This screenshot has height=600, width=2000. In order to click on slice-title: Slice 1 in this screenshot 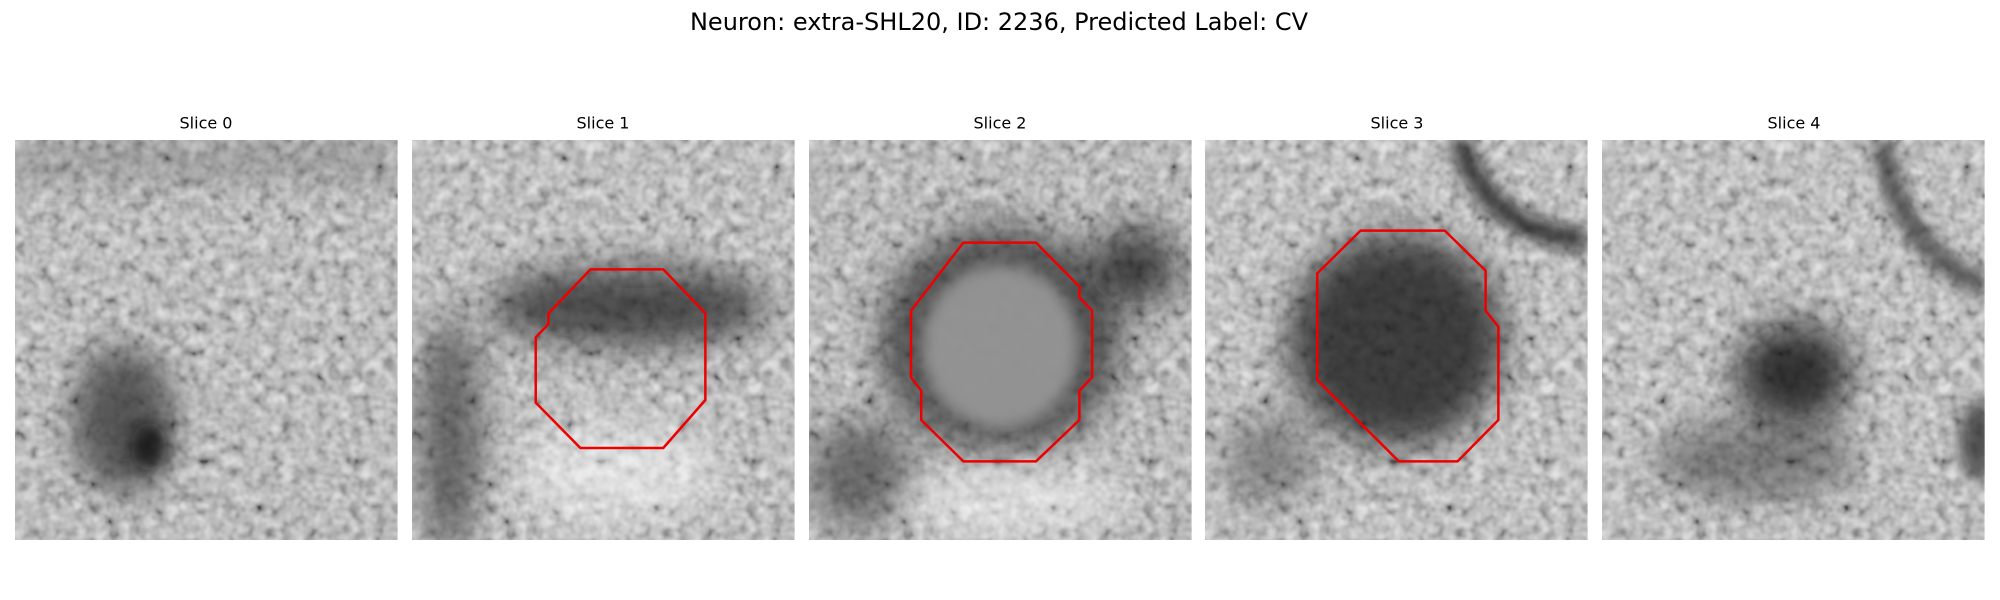, I will do `click(603, 123)`.